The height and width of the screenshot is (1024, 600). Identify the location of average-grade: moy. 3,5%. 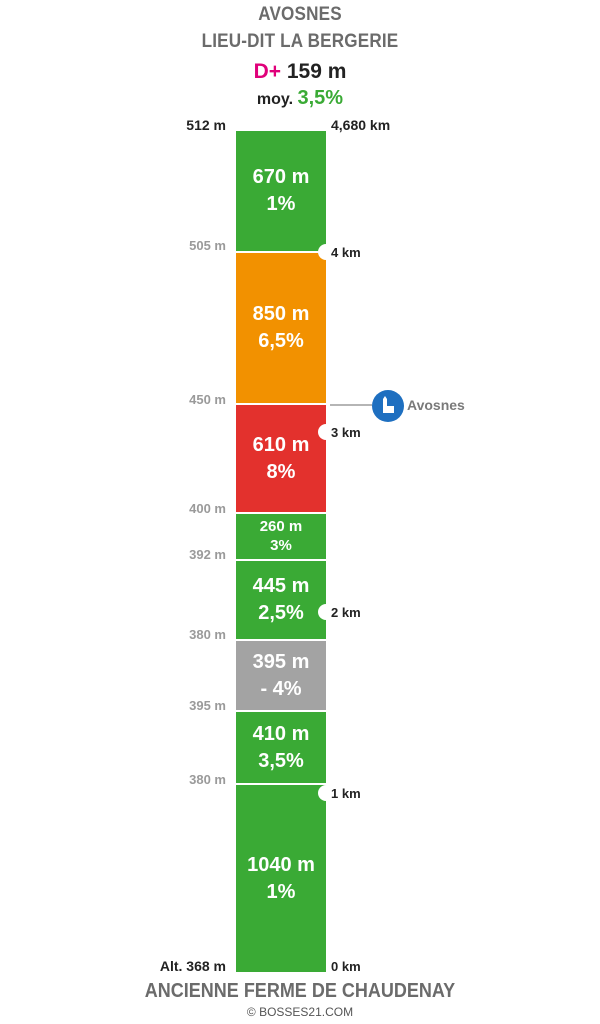
(300, 98).